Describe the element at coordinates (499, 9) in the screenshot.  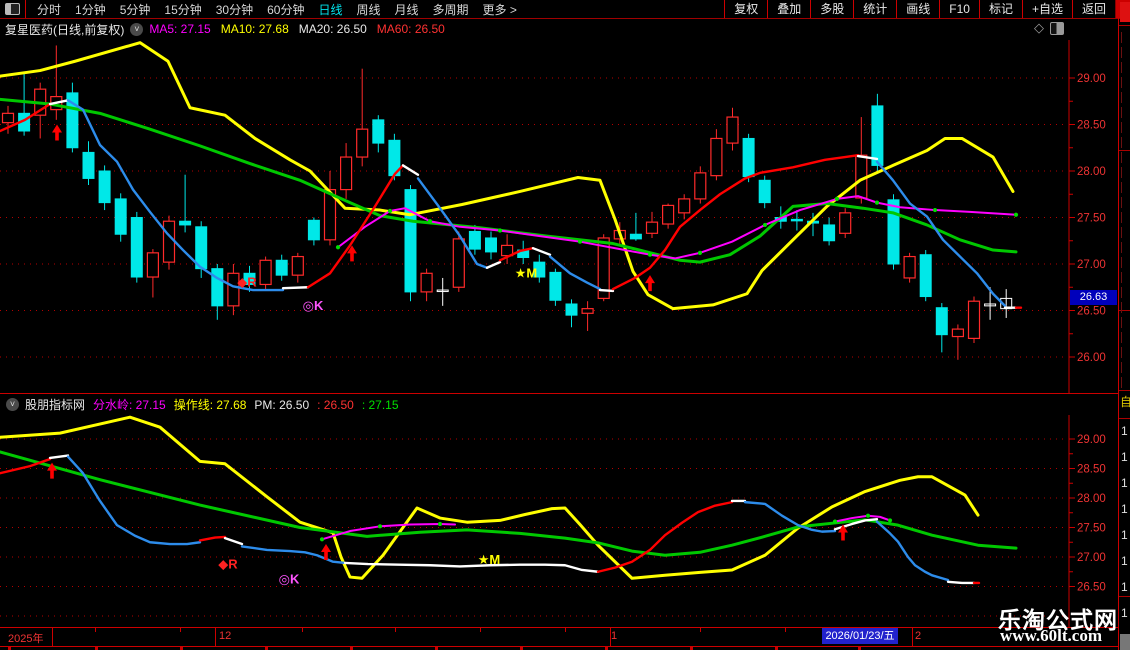
I see `menu-item-更多 >: 更多 >` at that location.